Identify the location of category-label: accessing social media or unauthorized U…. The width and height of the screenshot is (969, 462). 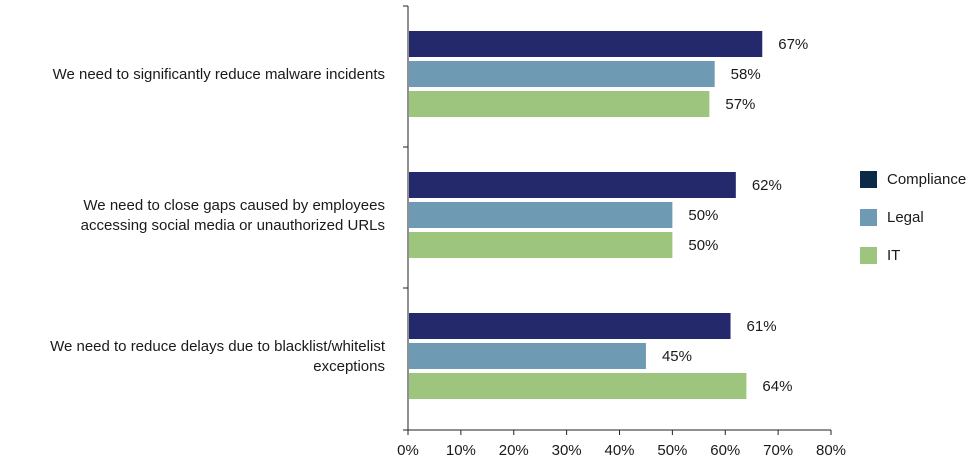
(233, 225).